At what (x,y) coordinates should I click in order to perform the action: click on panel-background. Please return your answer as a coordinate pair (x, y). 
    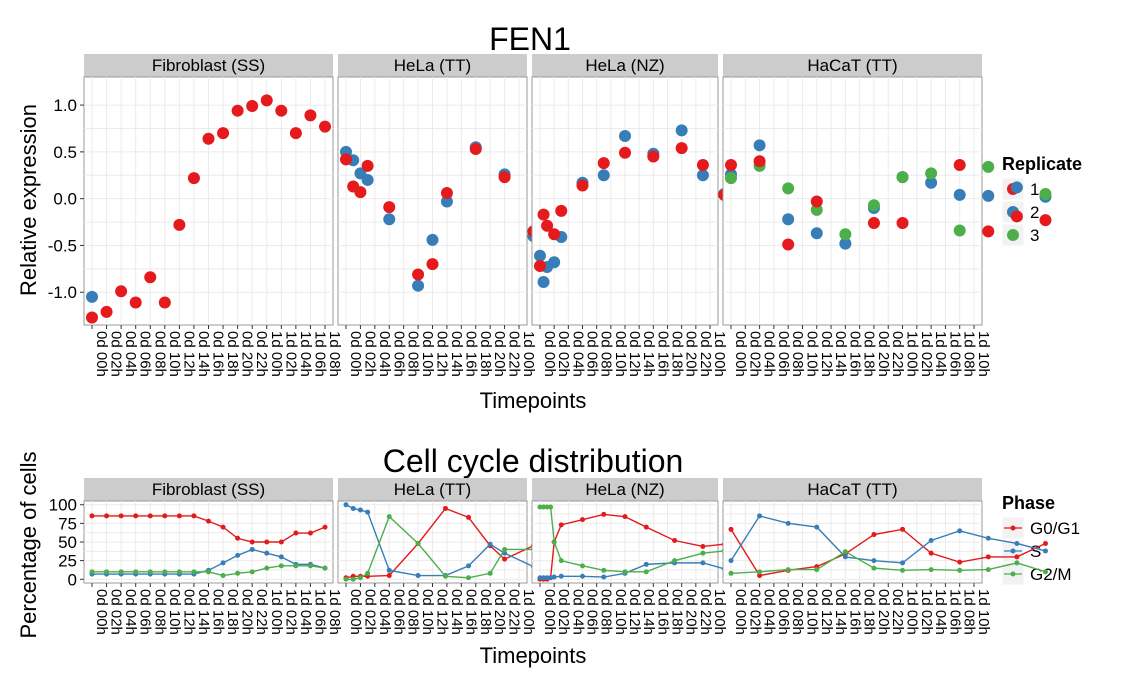
    Looking at the image, I should click on (852, 201).